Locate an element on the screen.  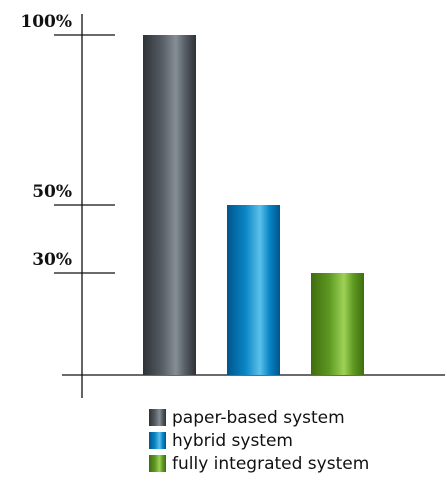
y-tick-label: 50% is located at coordinates (52, 192).